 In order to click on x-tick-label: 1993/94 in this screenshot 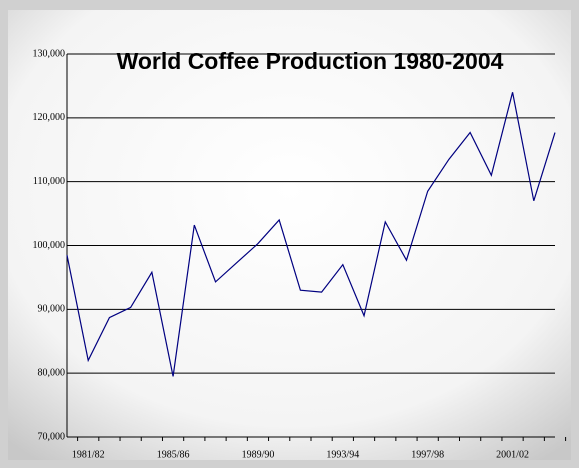, I will do `click(342, 454)`.